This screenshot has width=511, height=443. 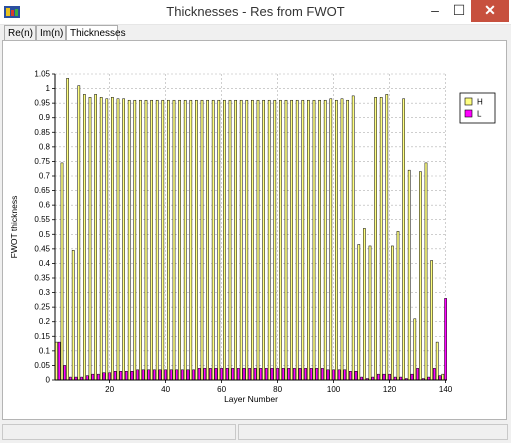 I want to click on minimize-button: –, so click(x=435, y=10).